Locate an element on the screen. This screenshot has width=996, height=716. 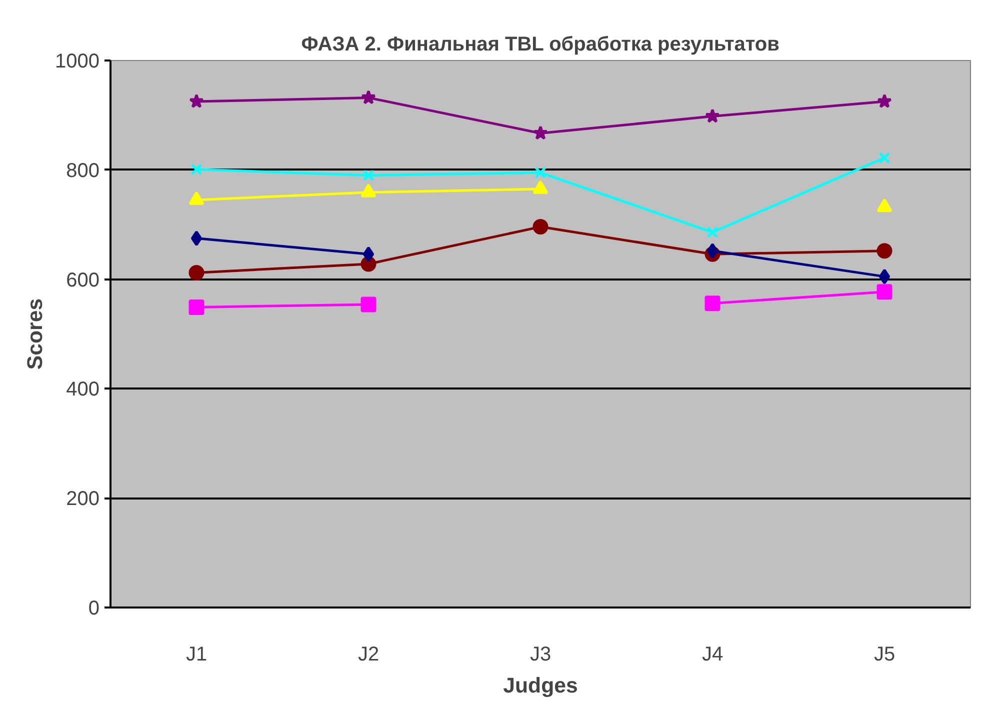
y-tick-label: 1000 is located at coordinates (77, 61).